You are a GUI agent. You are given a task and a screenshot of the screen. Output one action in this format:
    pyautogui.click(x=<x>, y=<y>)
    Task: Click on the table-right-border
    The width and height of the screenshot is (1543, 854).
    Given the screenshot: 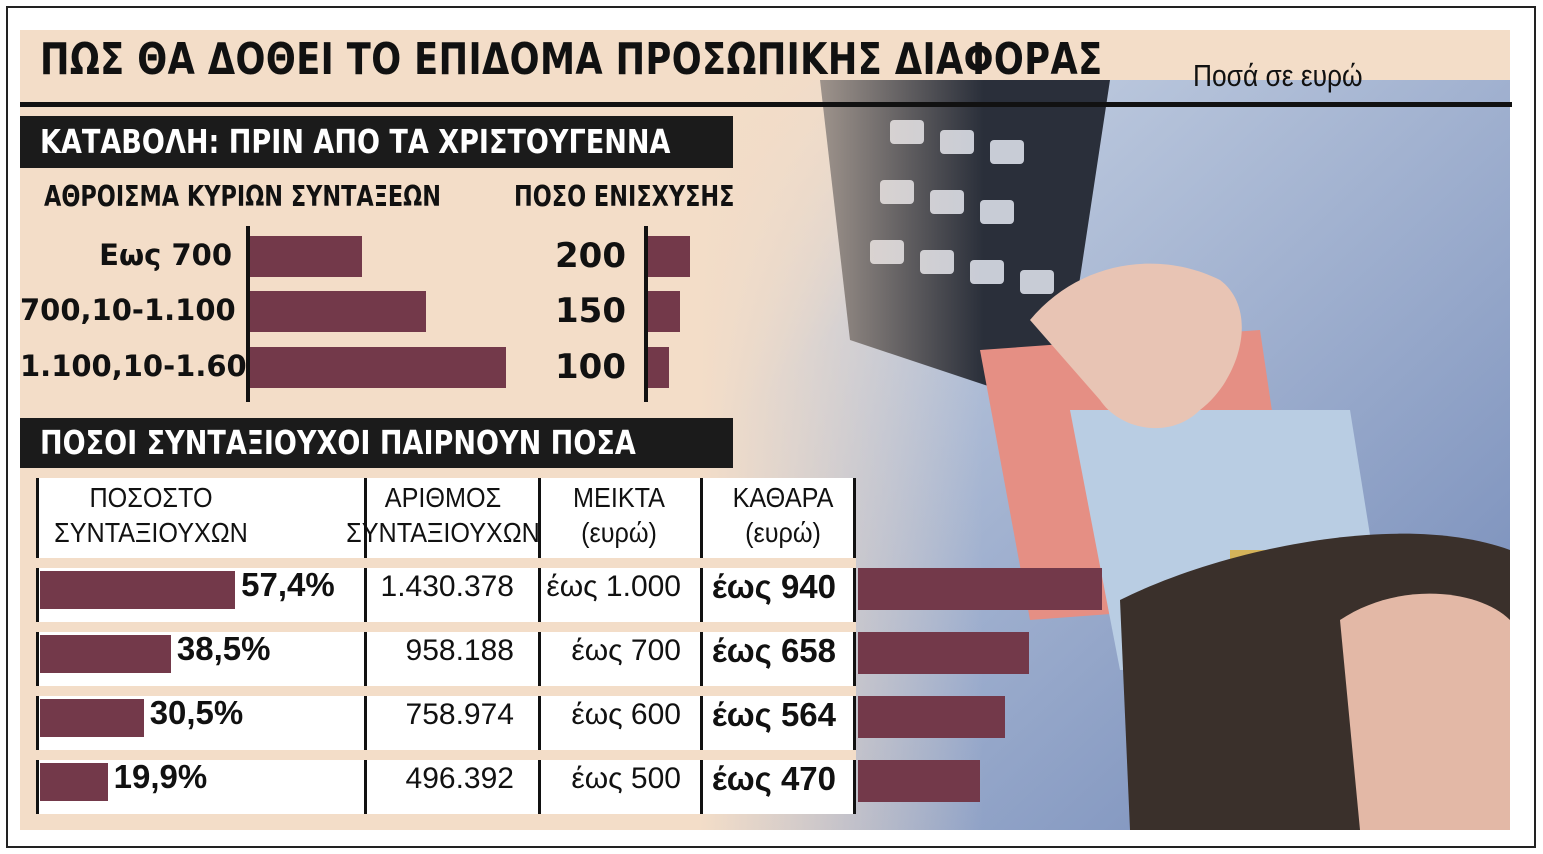 What is the action you would take?
    pyautogui.click(x=854, y=646)
    